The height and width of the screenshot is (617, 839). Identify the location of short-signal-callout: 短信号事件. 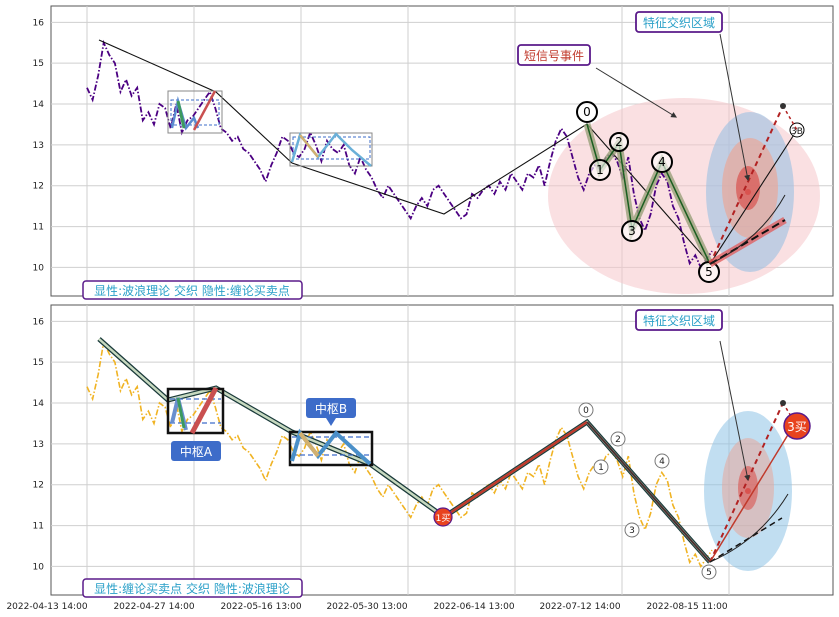
(597, 81).